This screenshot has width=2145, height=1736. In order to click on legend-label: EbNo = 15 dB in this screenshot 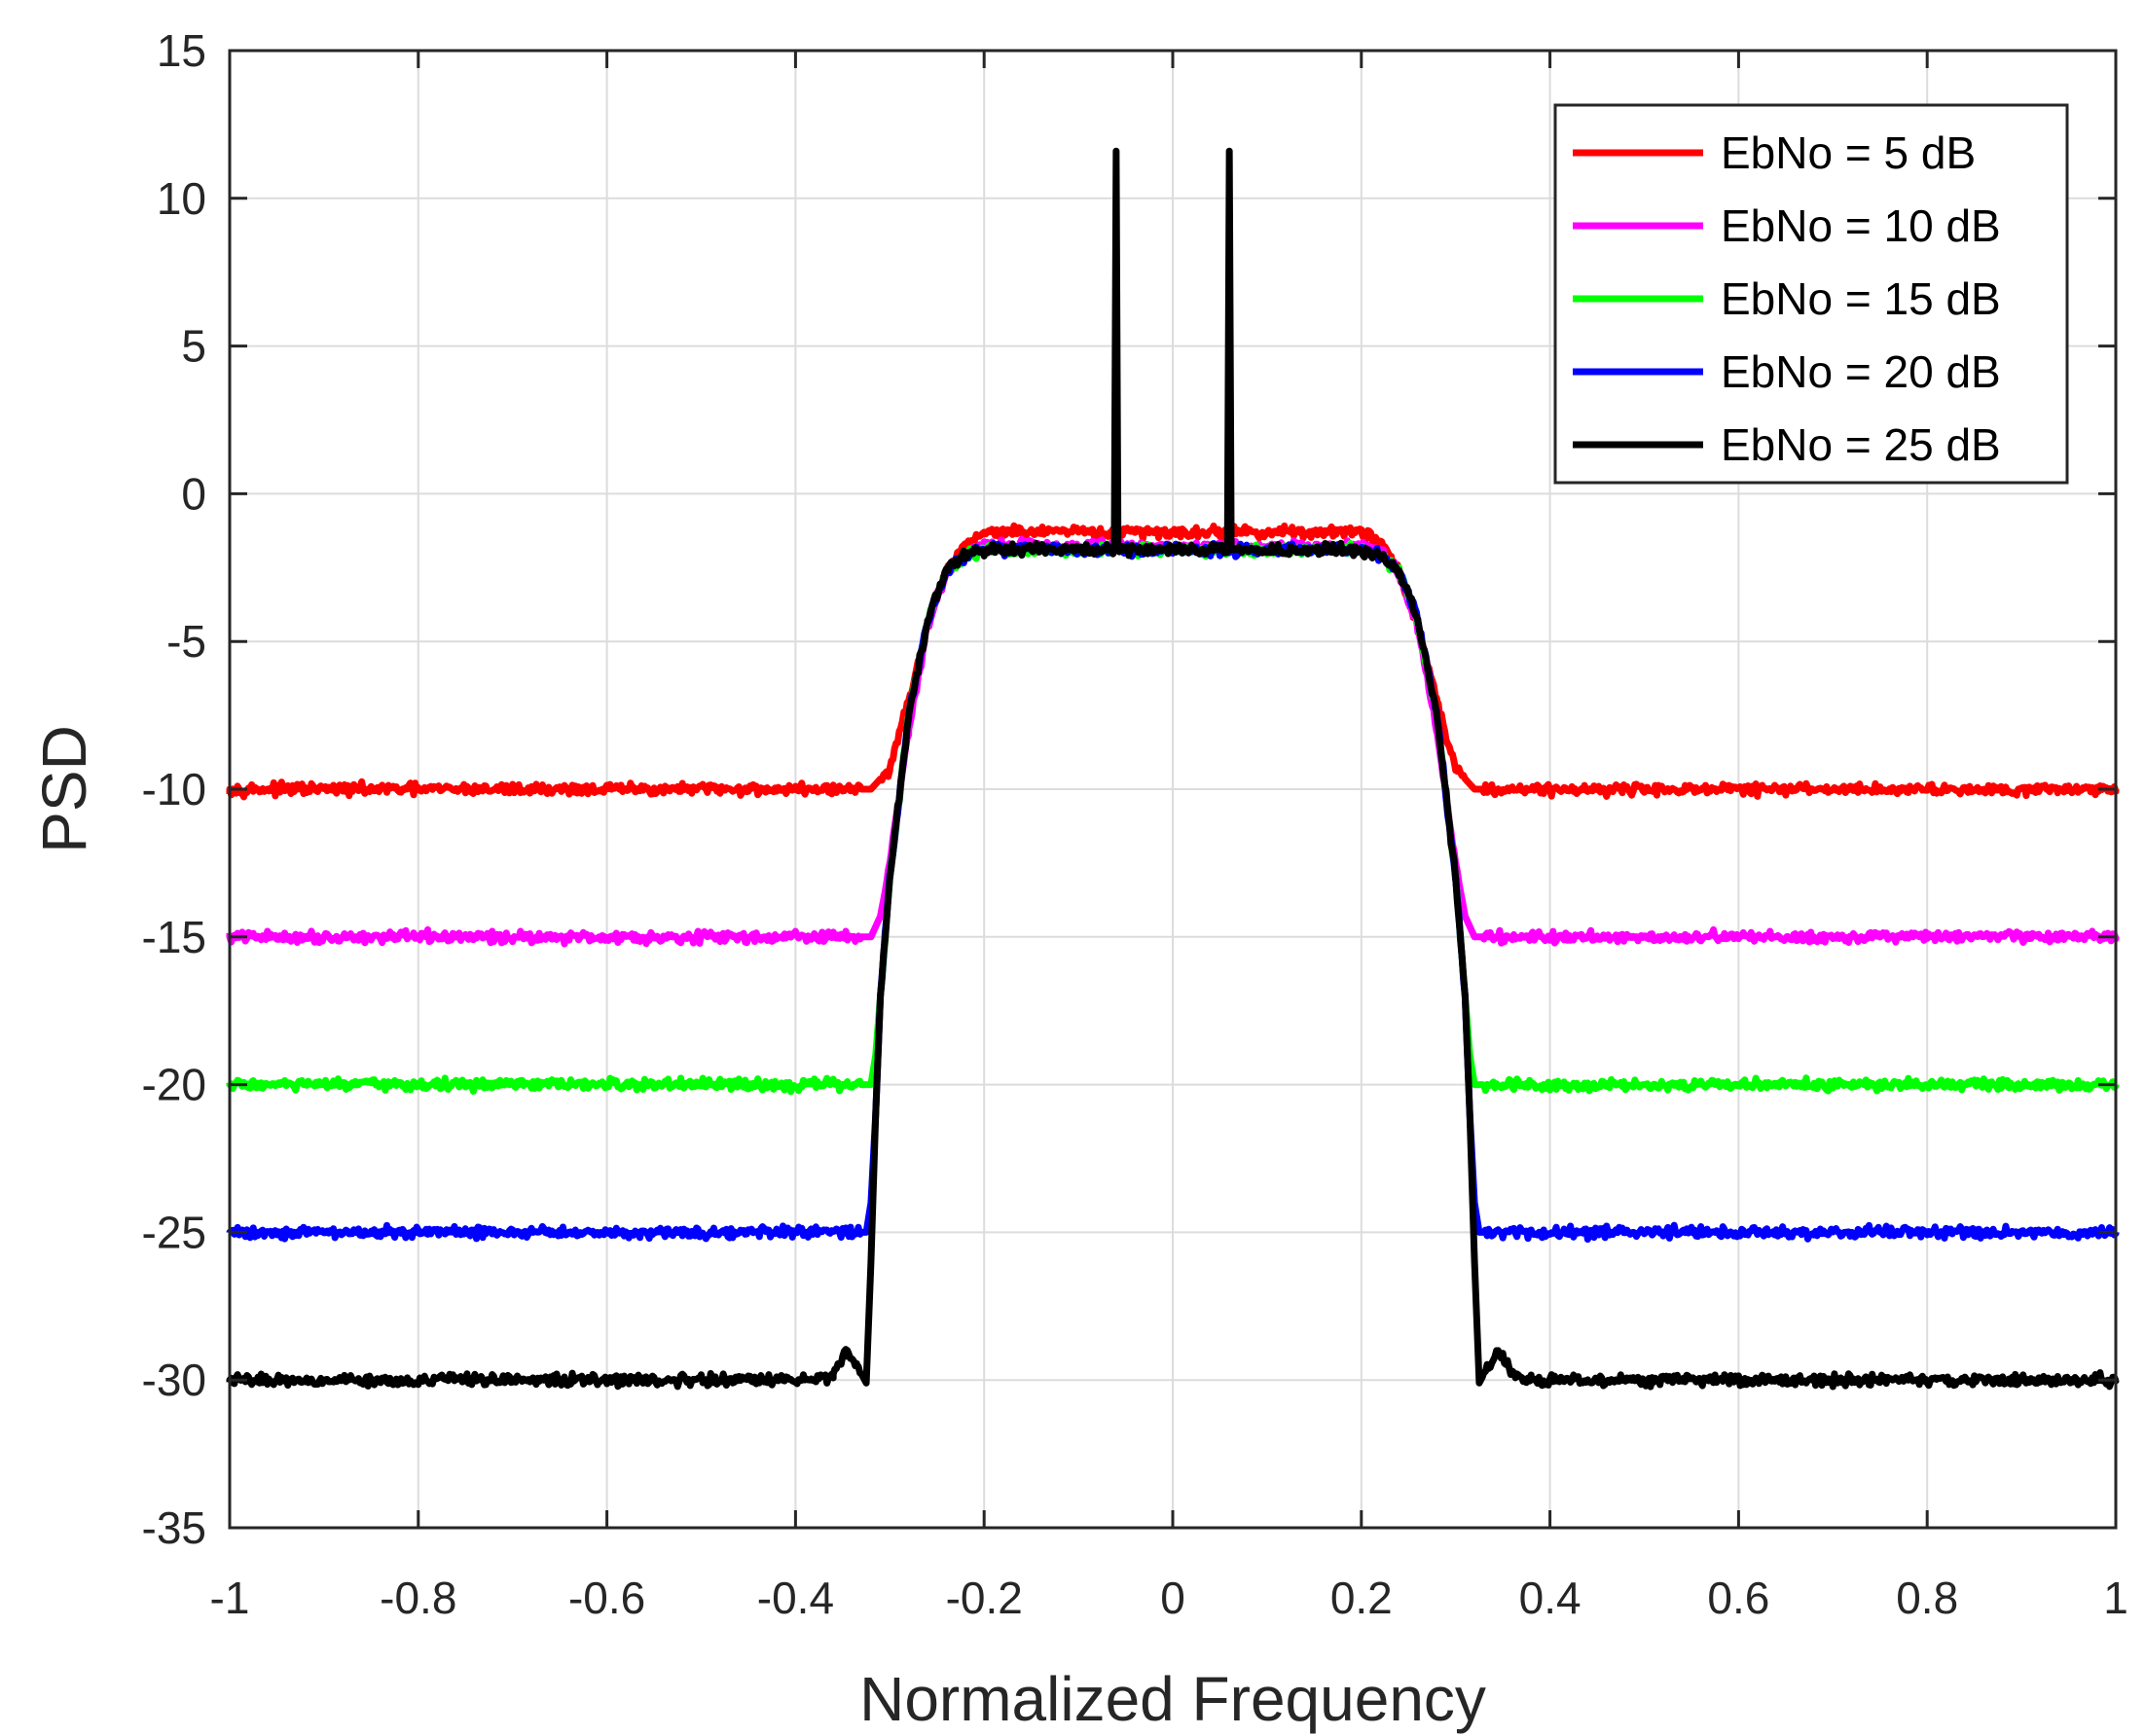, I will do `click(1861, 299)`.